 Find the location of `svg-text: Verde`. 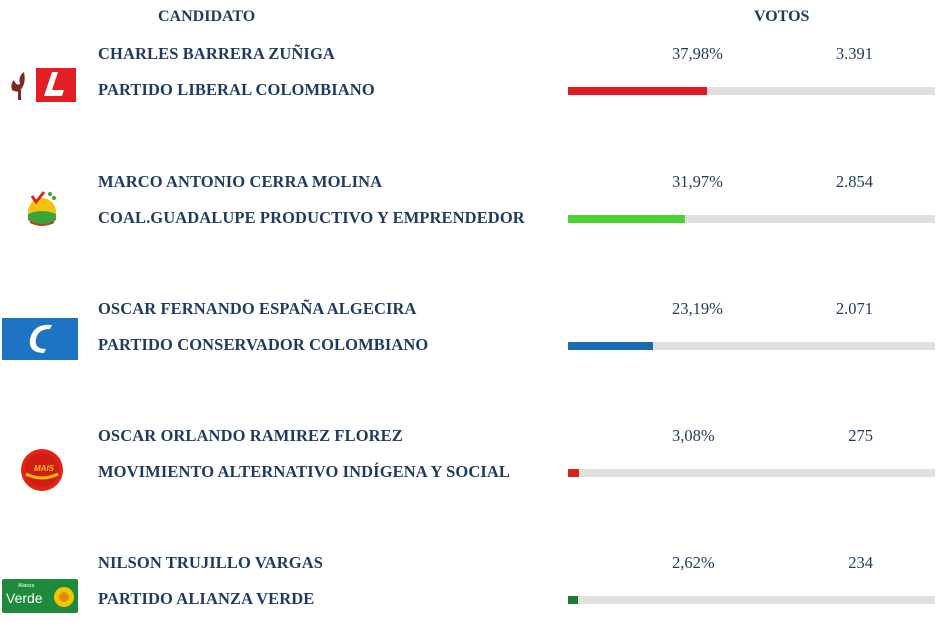

svg-text: Verde is located at coordinates (24, 598).